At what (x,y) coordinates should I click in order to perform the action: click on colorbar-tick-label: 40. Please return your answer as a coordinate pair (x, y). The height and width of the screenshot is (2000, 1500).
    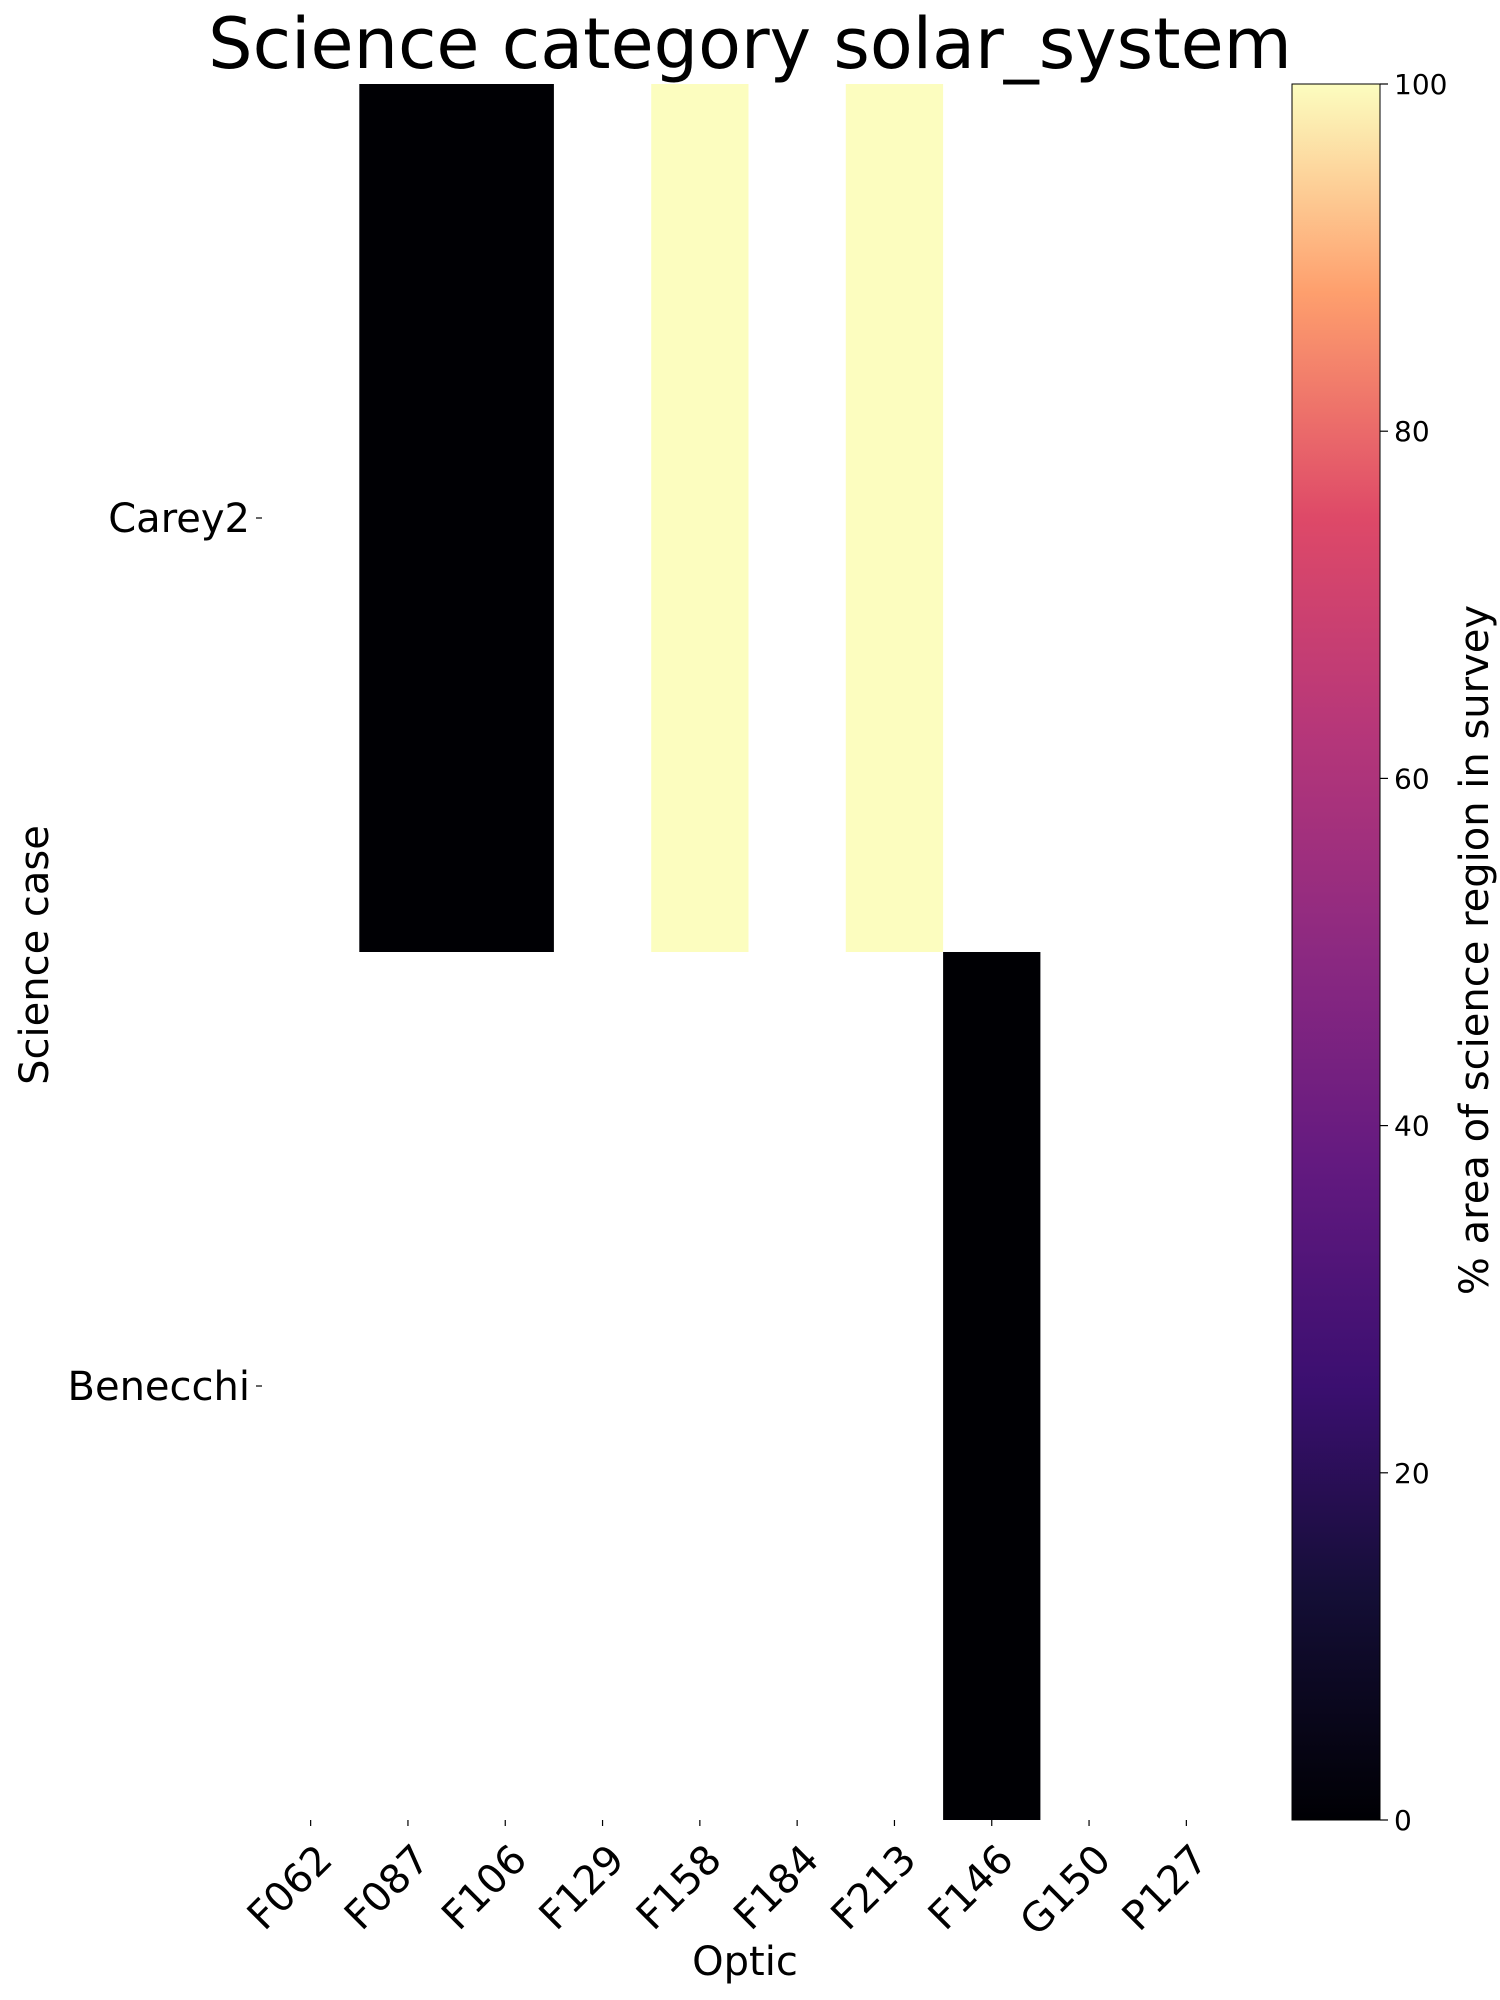
    Looking at the image, I should click on (1412, 1126).